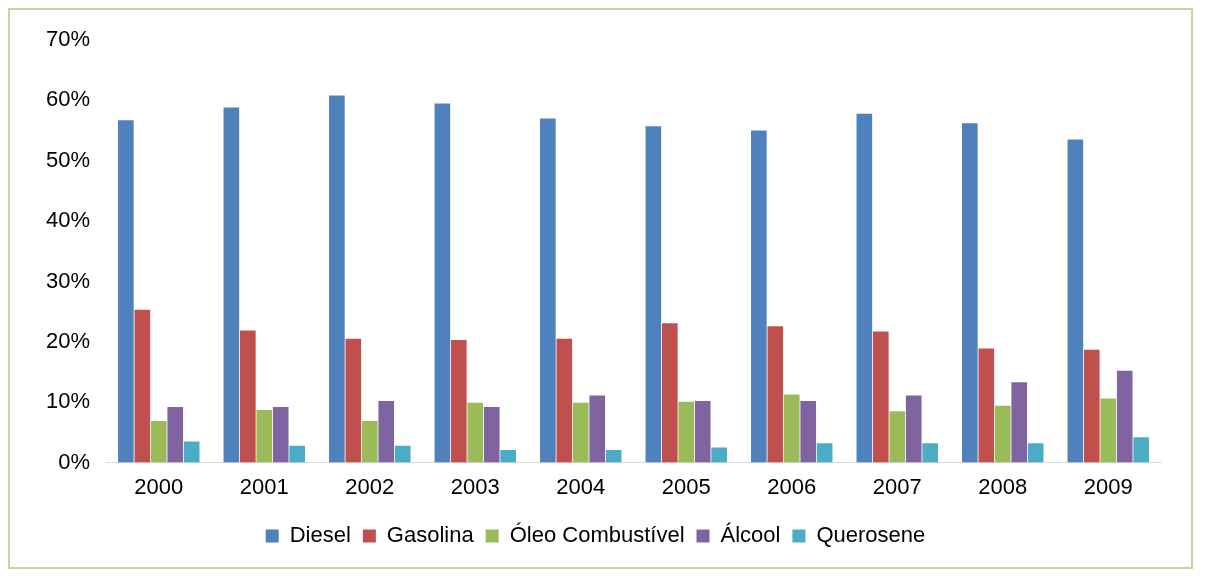  Describe the element at coordinates (159, 486) in the screenshot. I see `x-tick-label: 2000` at that location.